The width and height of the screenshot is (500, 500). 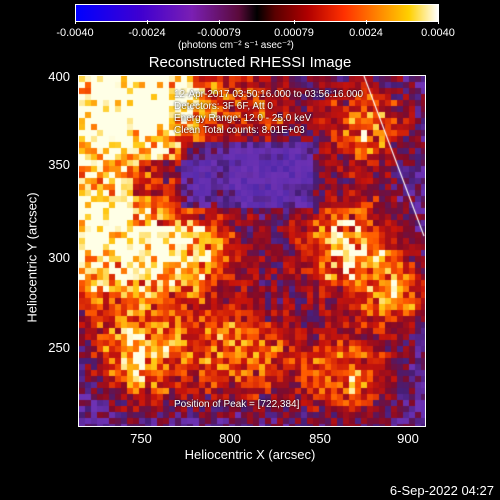 What do you see at coordinates (408, 438) in the screenshot?
I see `x-tick-label: 900` at bounding box center [408, 438].